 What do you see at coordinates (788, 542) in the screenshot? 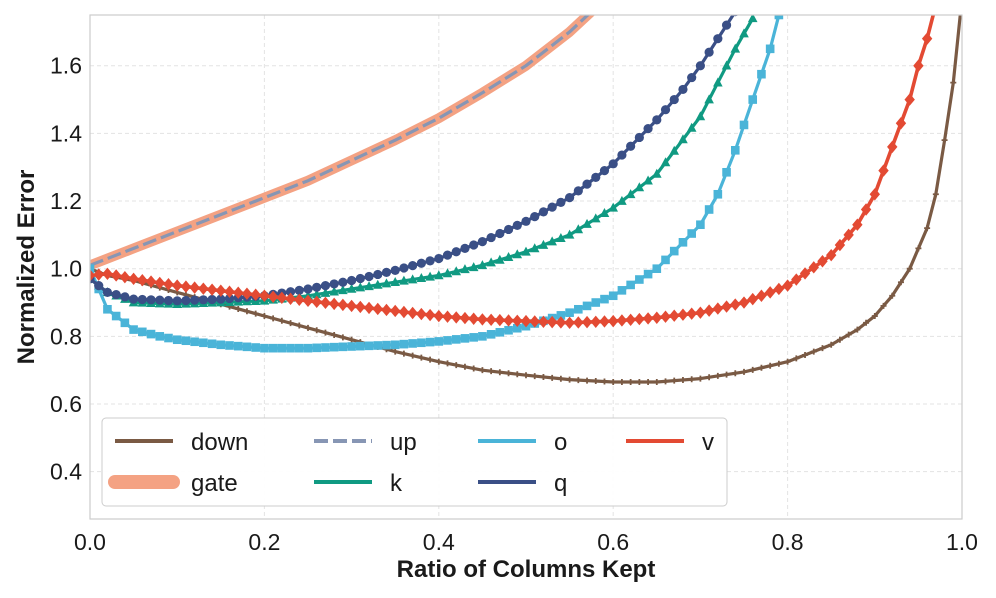
I see `x-tick-label: 0.8` at bounding box center [788, 542].